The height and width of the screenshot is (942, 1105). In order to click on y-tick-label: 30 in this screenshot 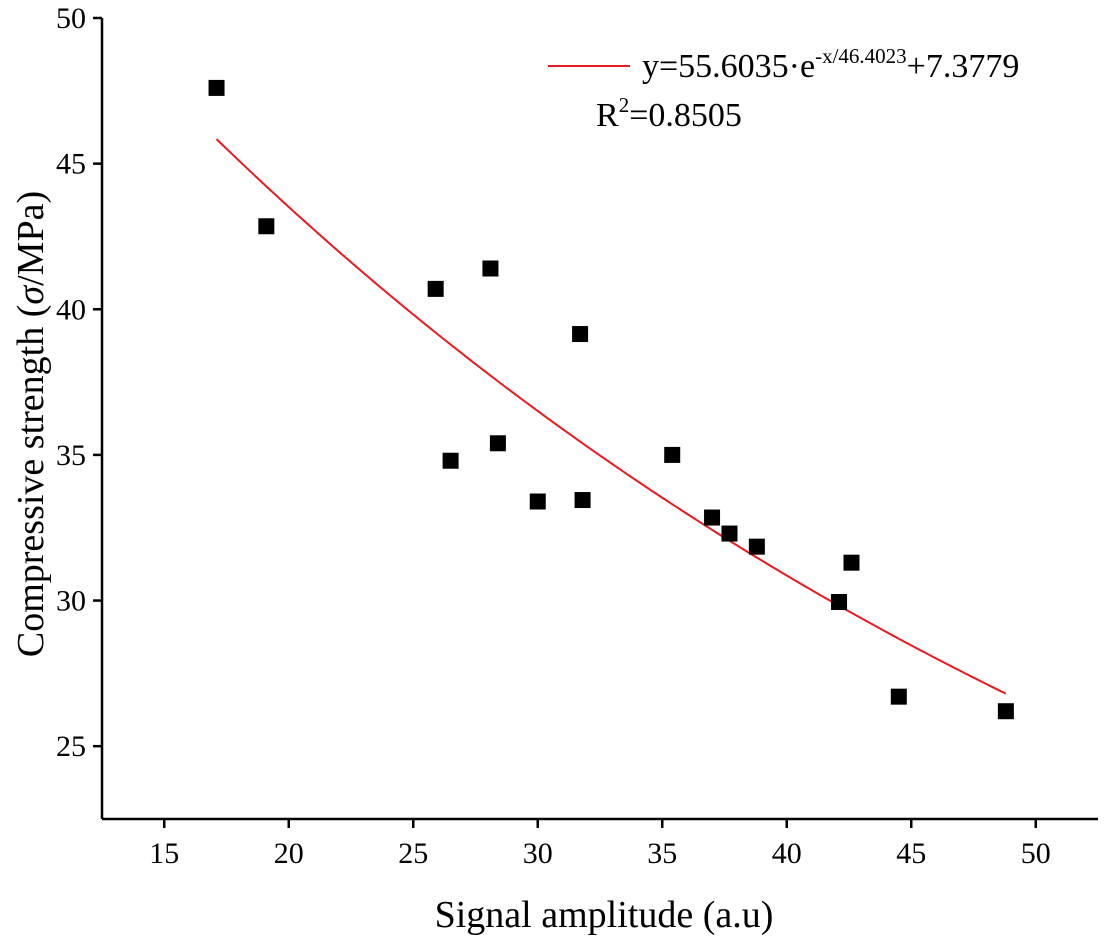, I will do `click(71, 601)`.